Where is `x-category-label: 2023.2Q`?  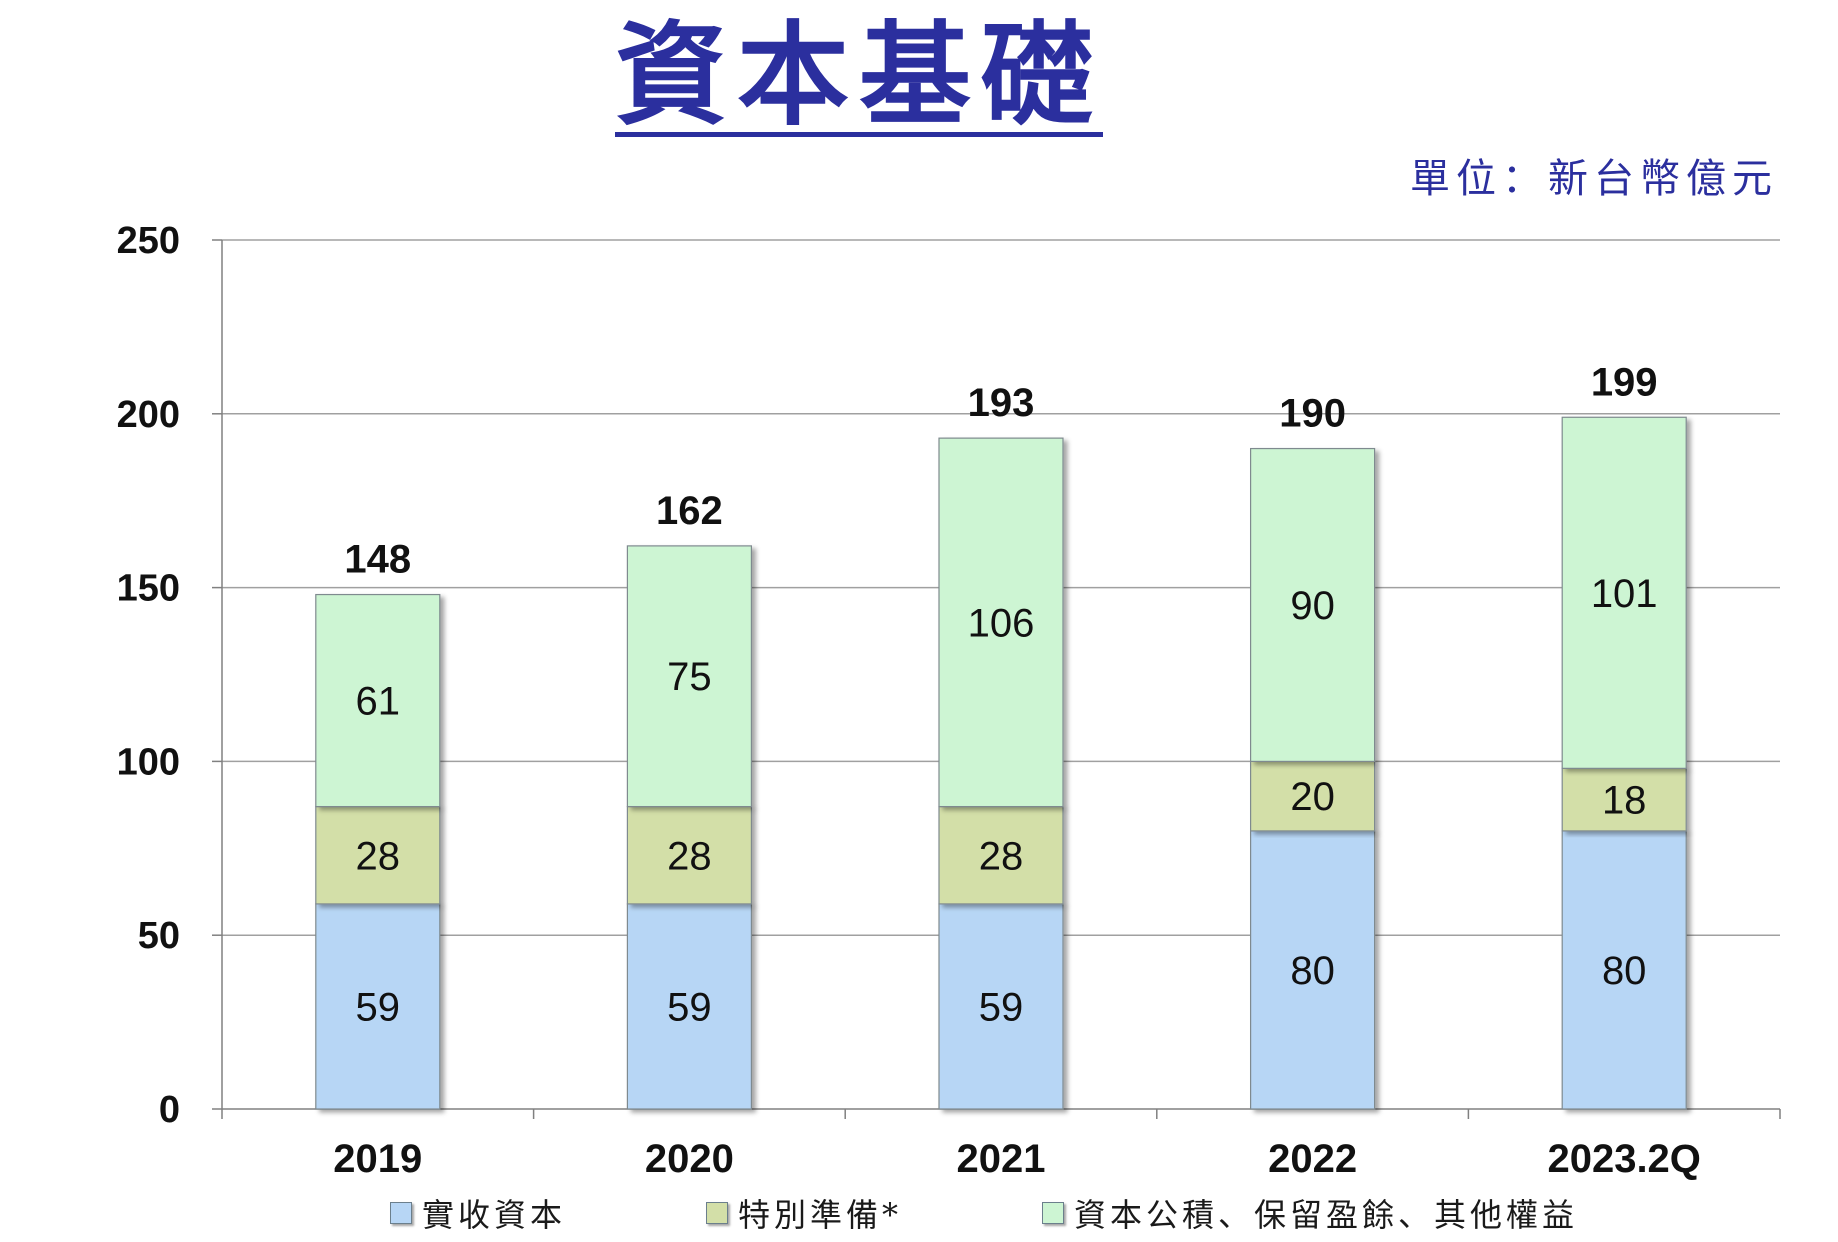
x-category-label: 2023.2Q is located at coordinates (1623, 1159).